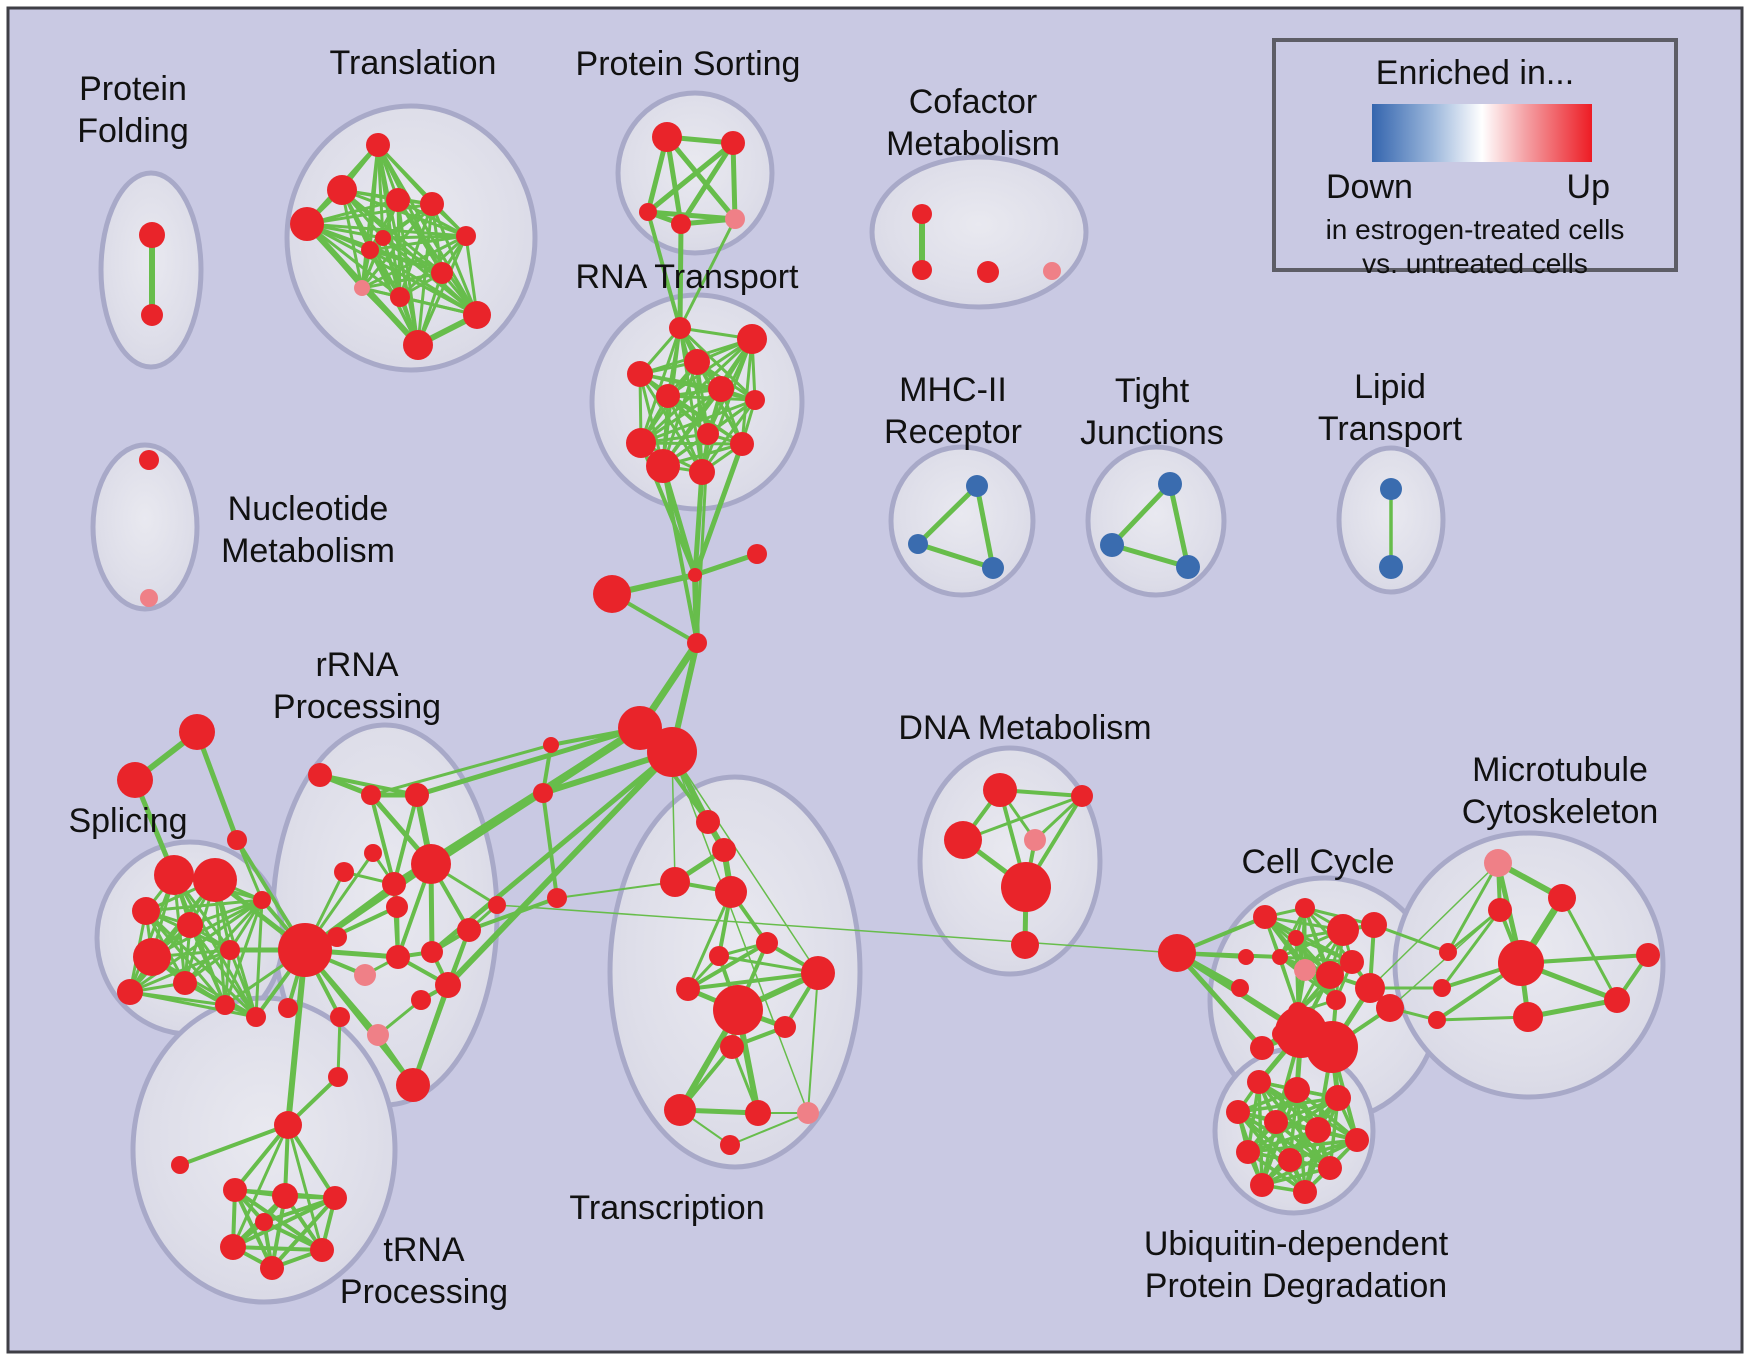  What do you see at coordinates (383, 238) in the screenshot?
I see `gene-set-node-t8` at bounding box center [383, 238].